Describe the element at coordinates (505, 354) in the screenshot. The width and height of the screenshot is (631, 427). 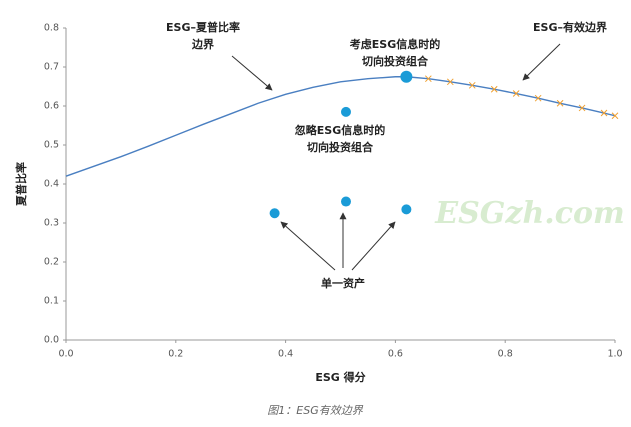
I see `x-tick-label: 0.8` at that location.